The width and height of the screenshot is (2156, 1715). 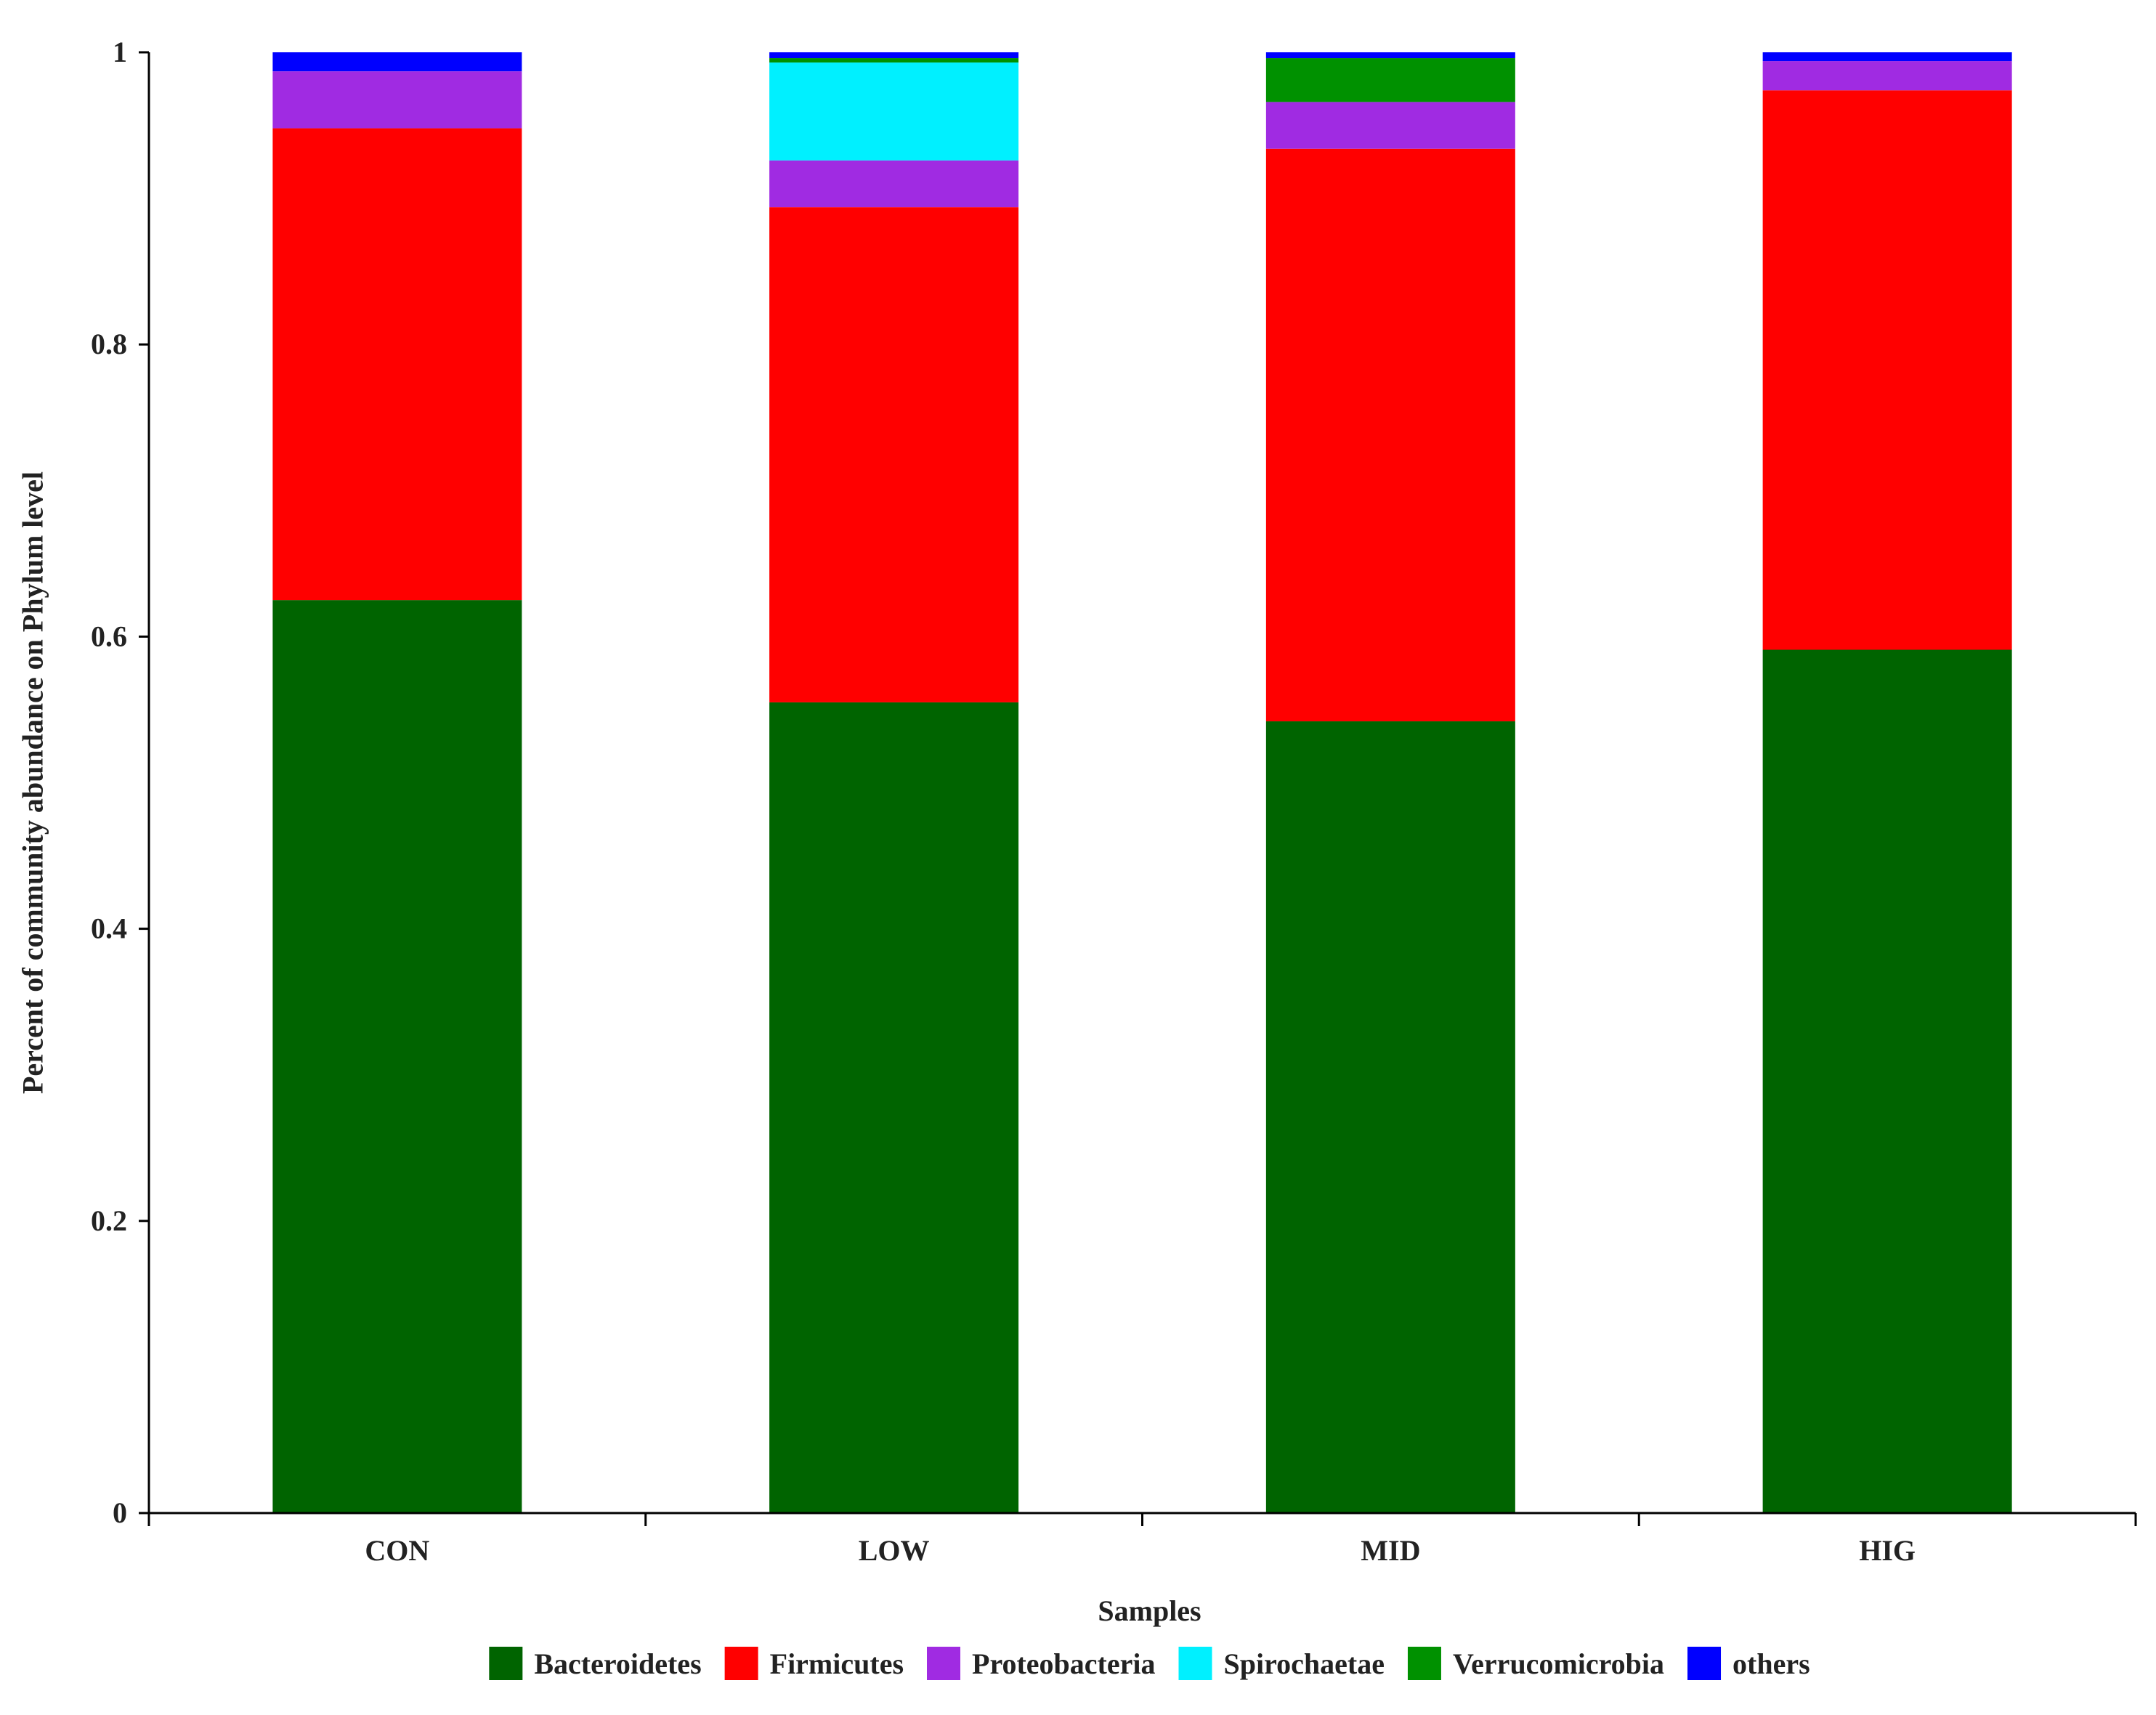 I want to click on legend-item: others, so click(x=1748, y=1663).